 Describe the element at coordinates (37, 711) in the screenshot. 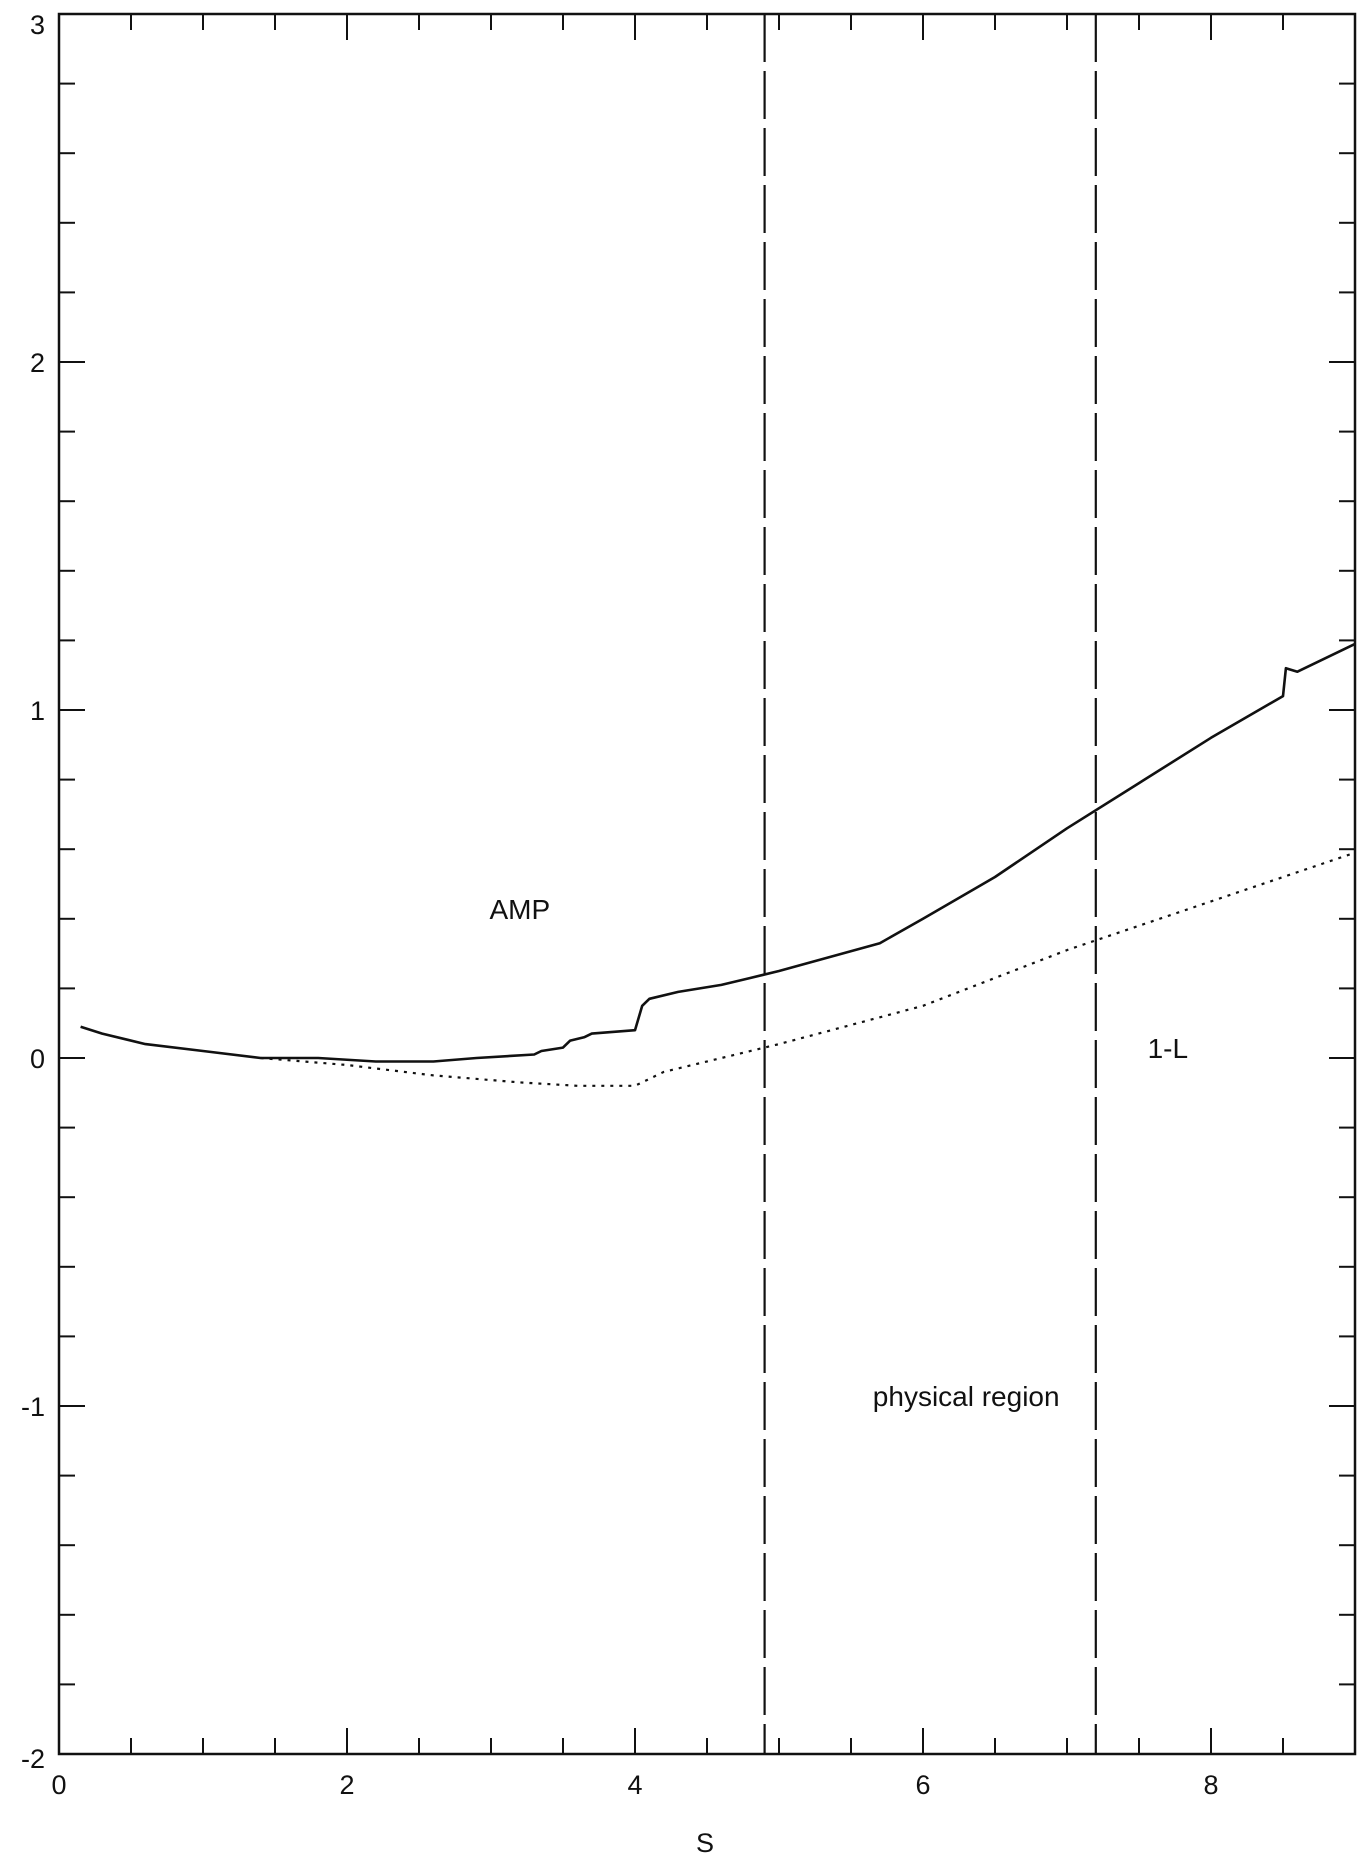

I see `y-tick-label: 1` at that location.